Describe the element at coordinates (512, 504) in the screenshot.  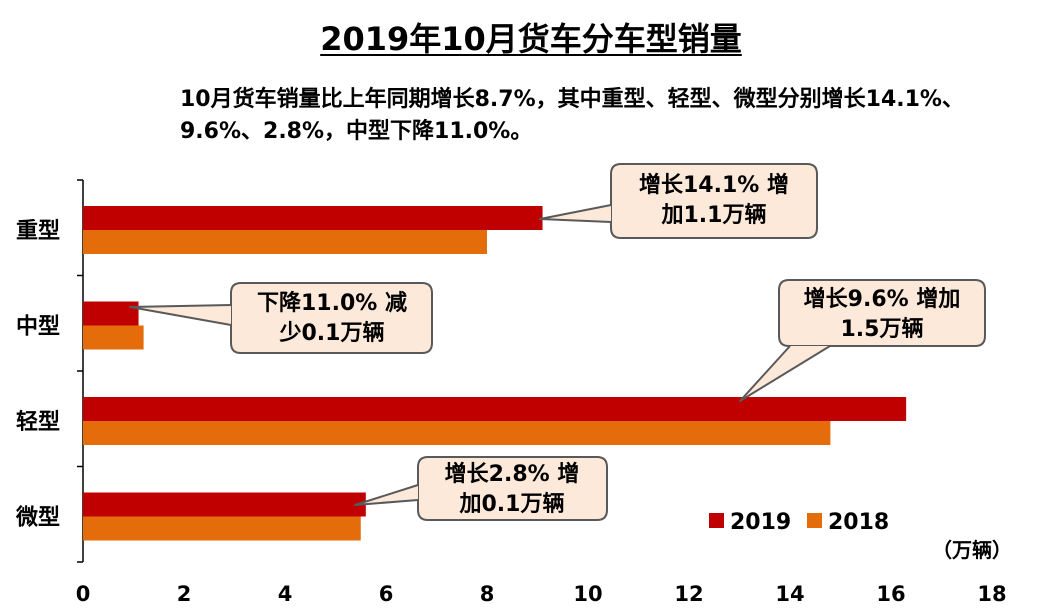
I see `callout-text: 加0.1万辆` at that location.